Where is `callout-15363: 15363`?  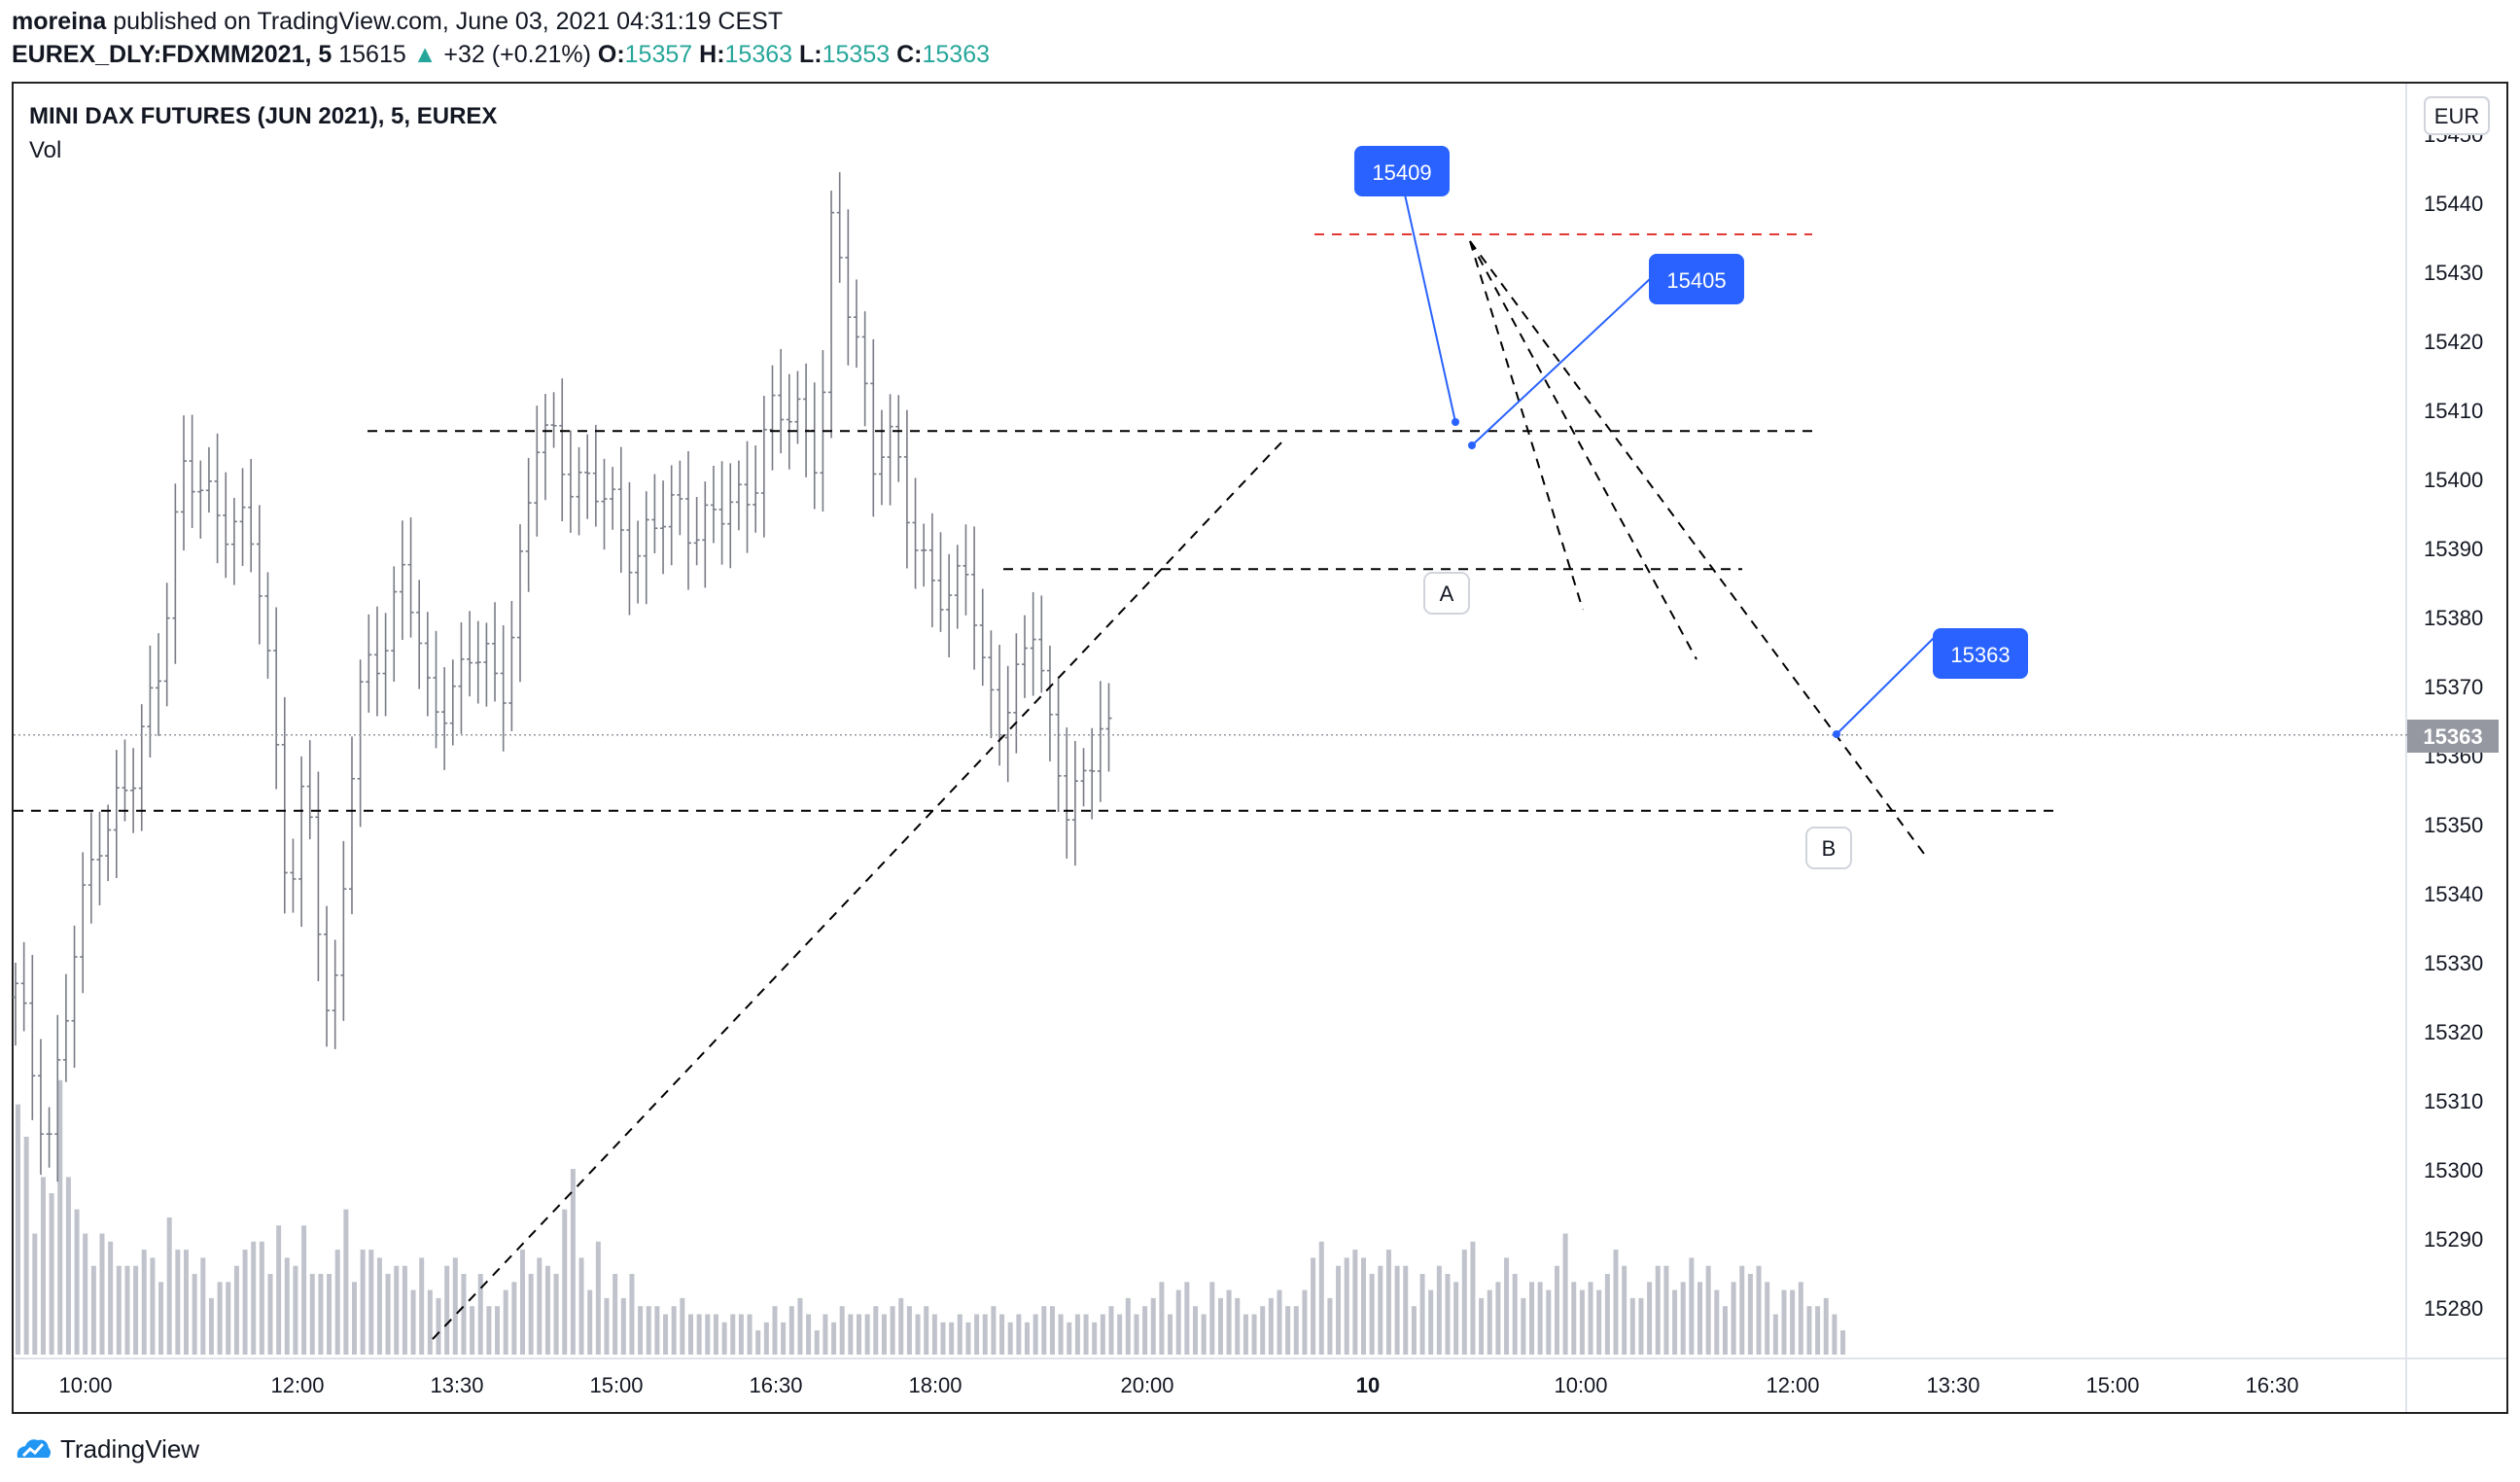 callout-15363: 15363 is located at coordinates (1930, 683).